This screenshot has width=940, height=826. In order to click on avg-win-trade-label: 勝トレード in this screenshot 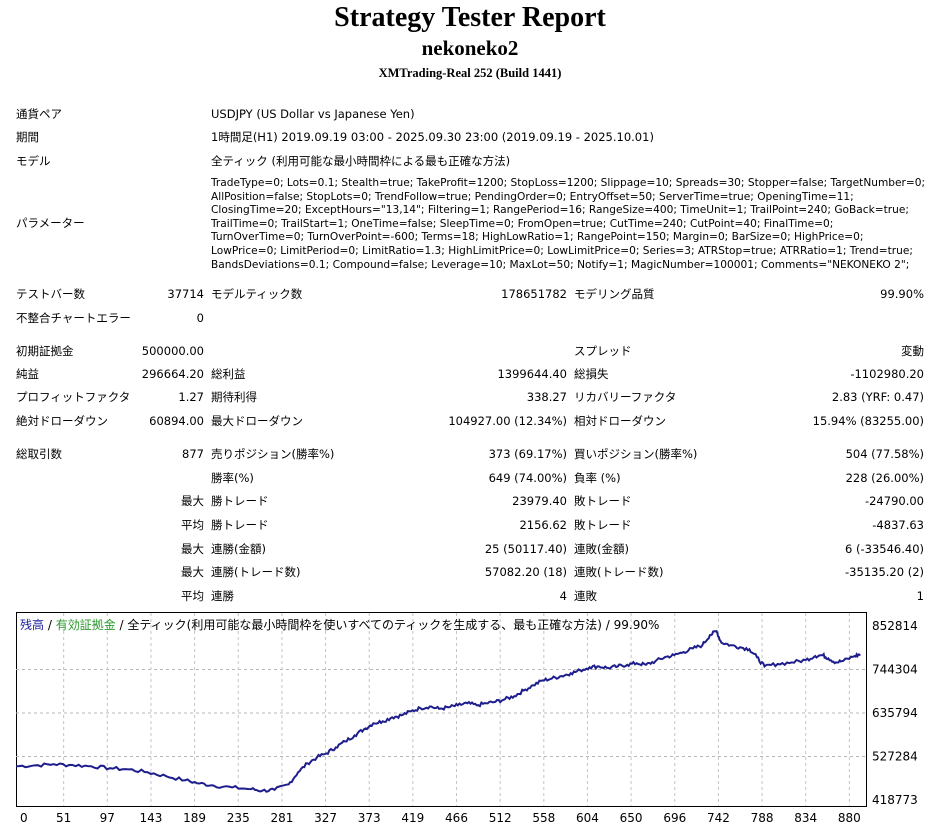, I will do `click(240, 525)`.